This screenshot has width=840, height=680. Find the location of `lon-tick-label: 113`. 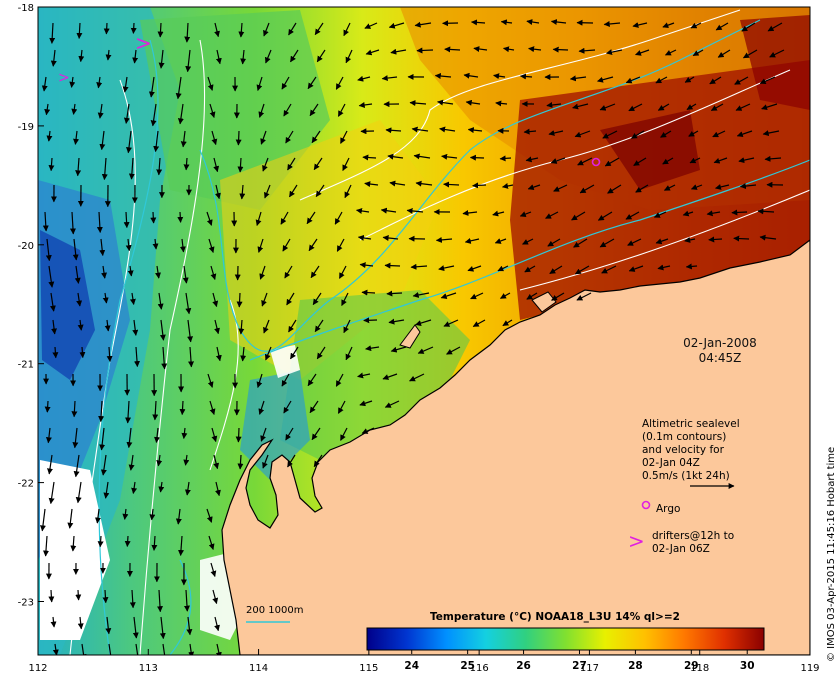

lon-tick-label: 113 is located at coordinates (148, 668).